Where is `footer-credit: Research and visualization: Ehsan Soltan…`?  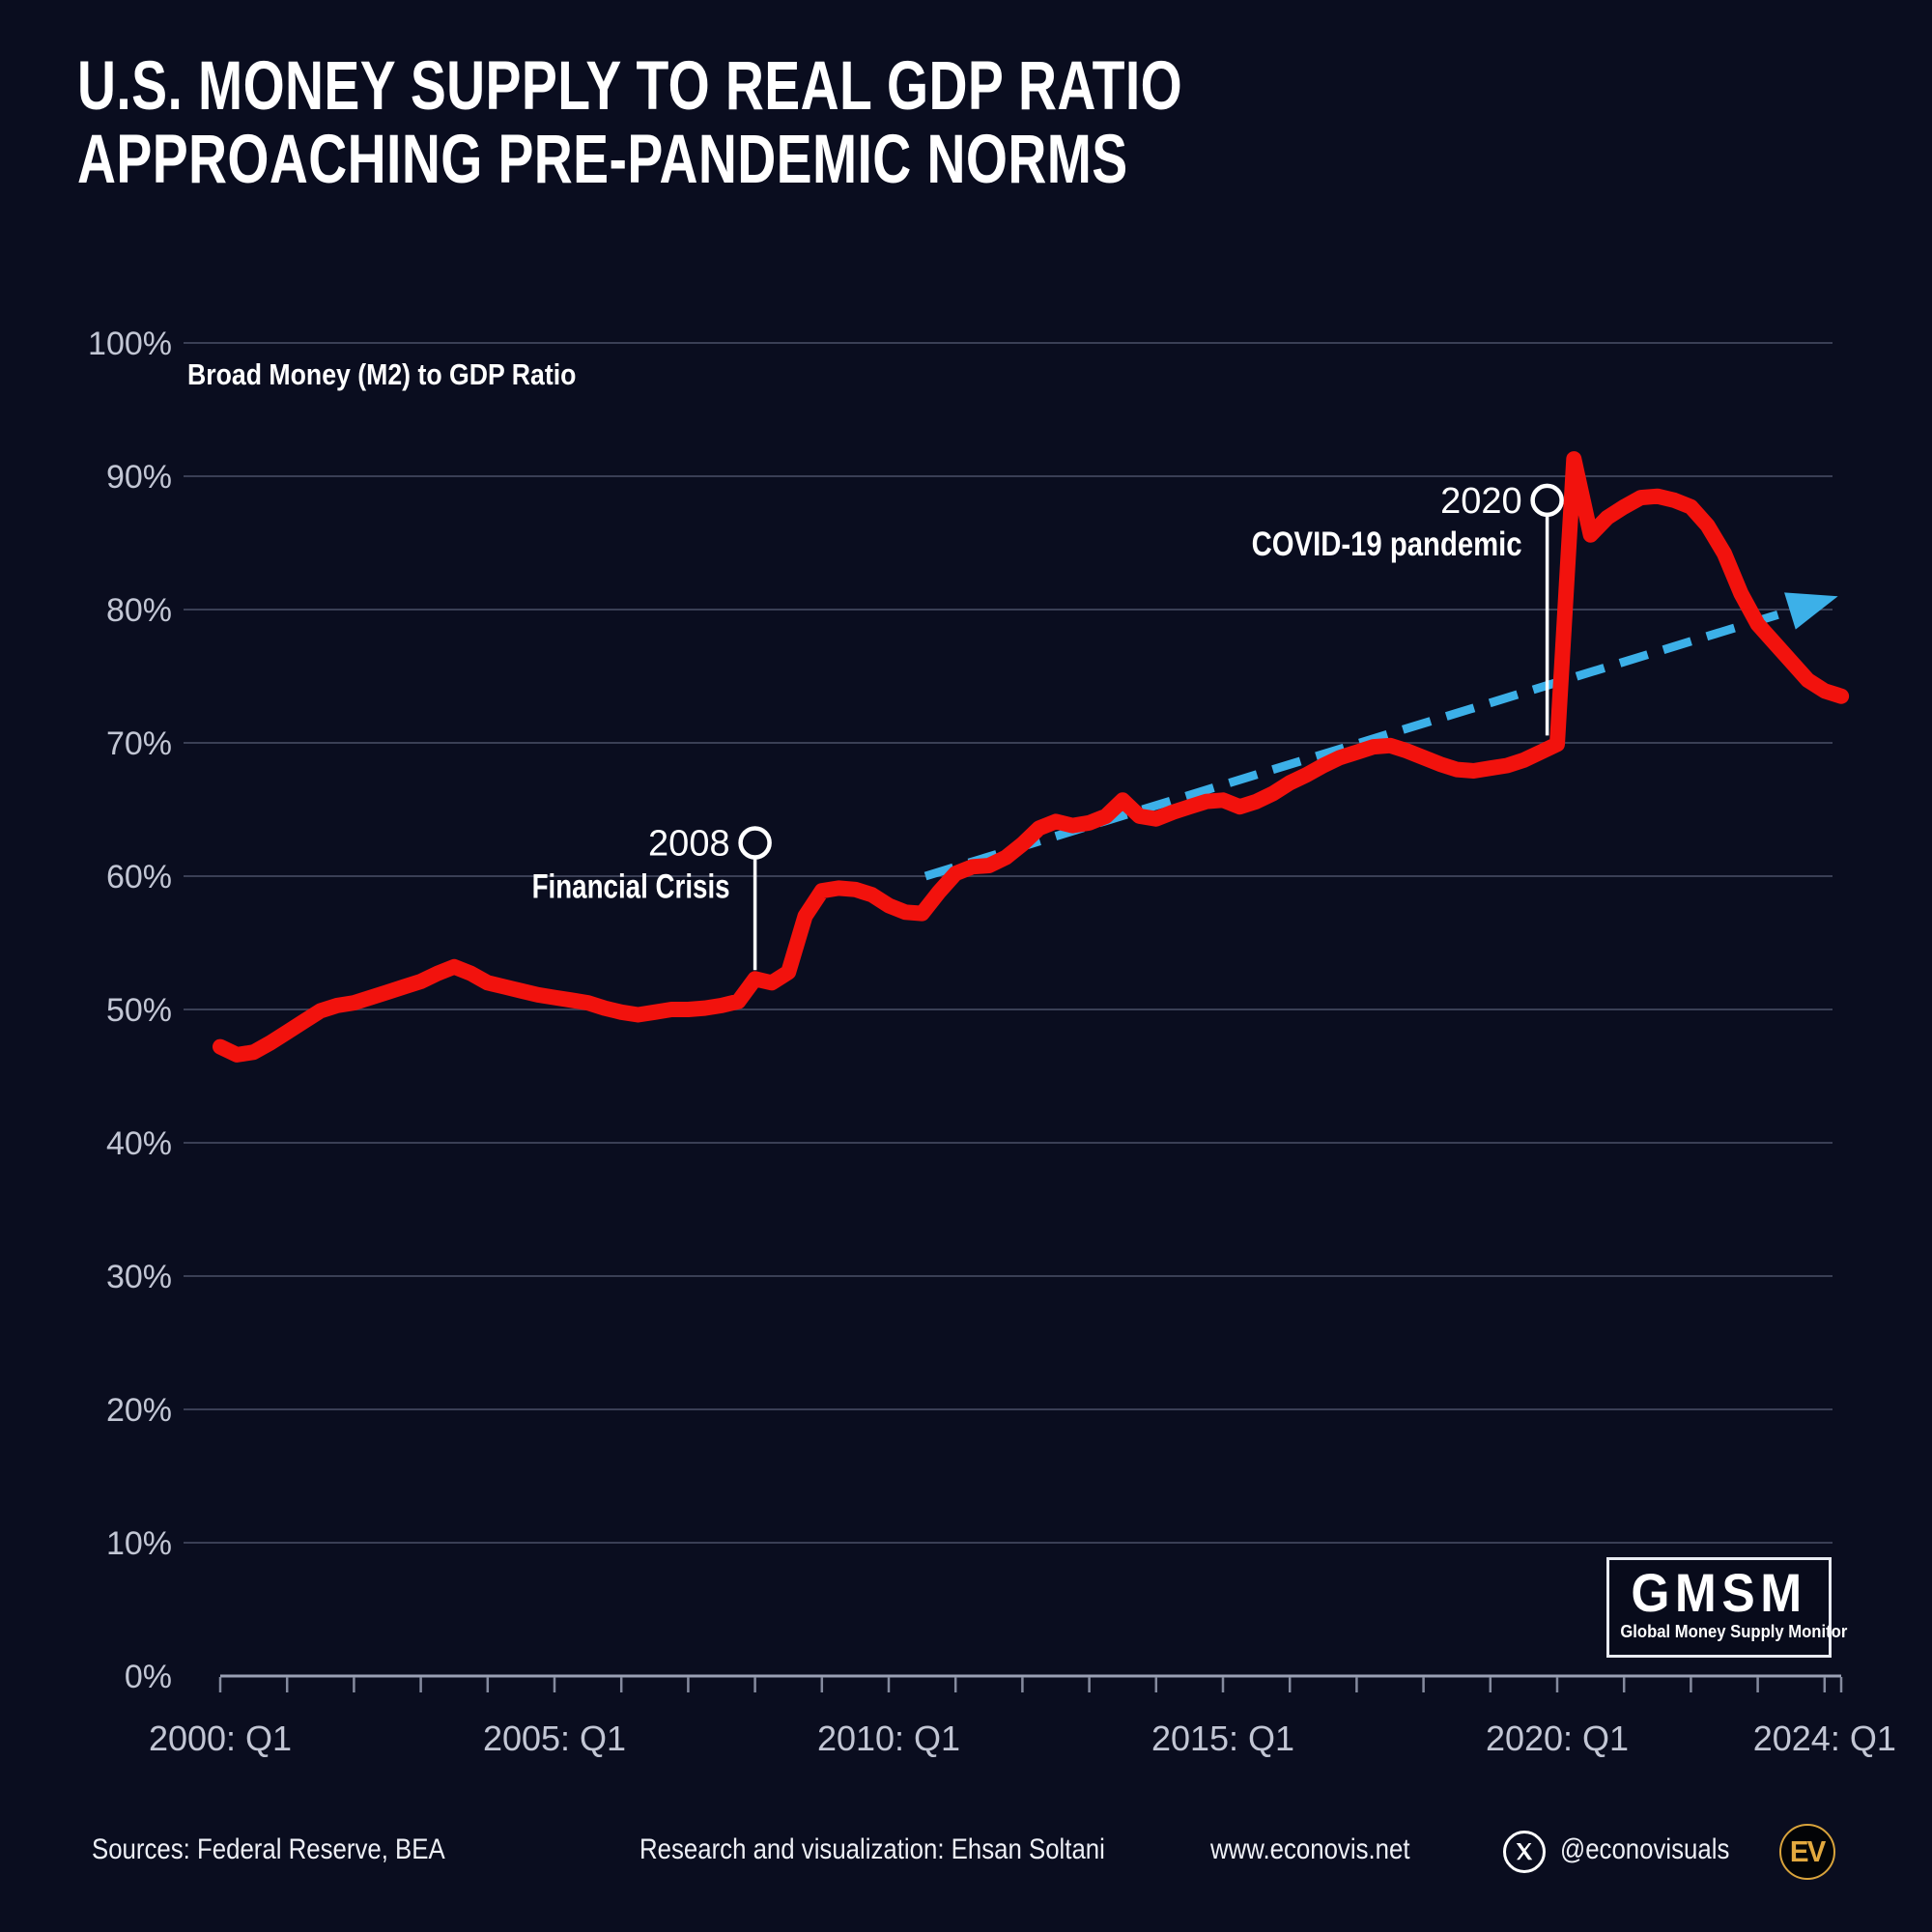
footer-credit: Research and visualization: Ehsan Soltan… is located at coordinates (872, 1849).